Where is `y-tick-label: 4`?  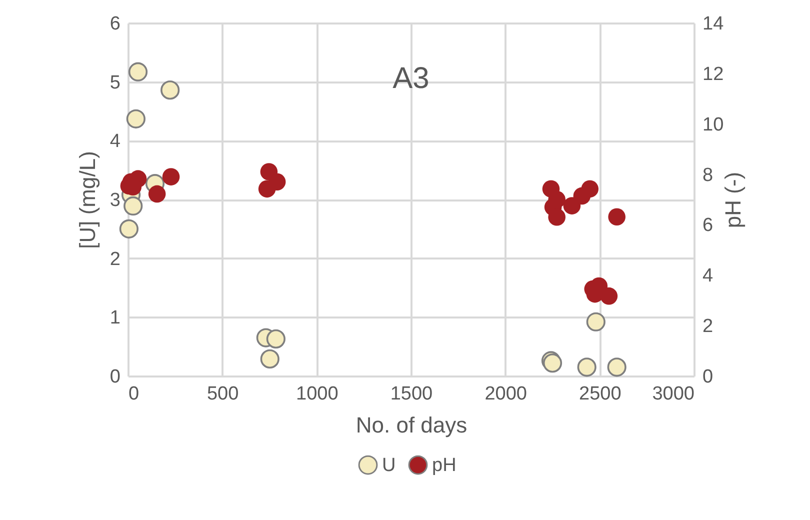 y-tick-label: 4 is located at coordinates (115, 141).